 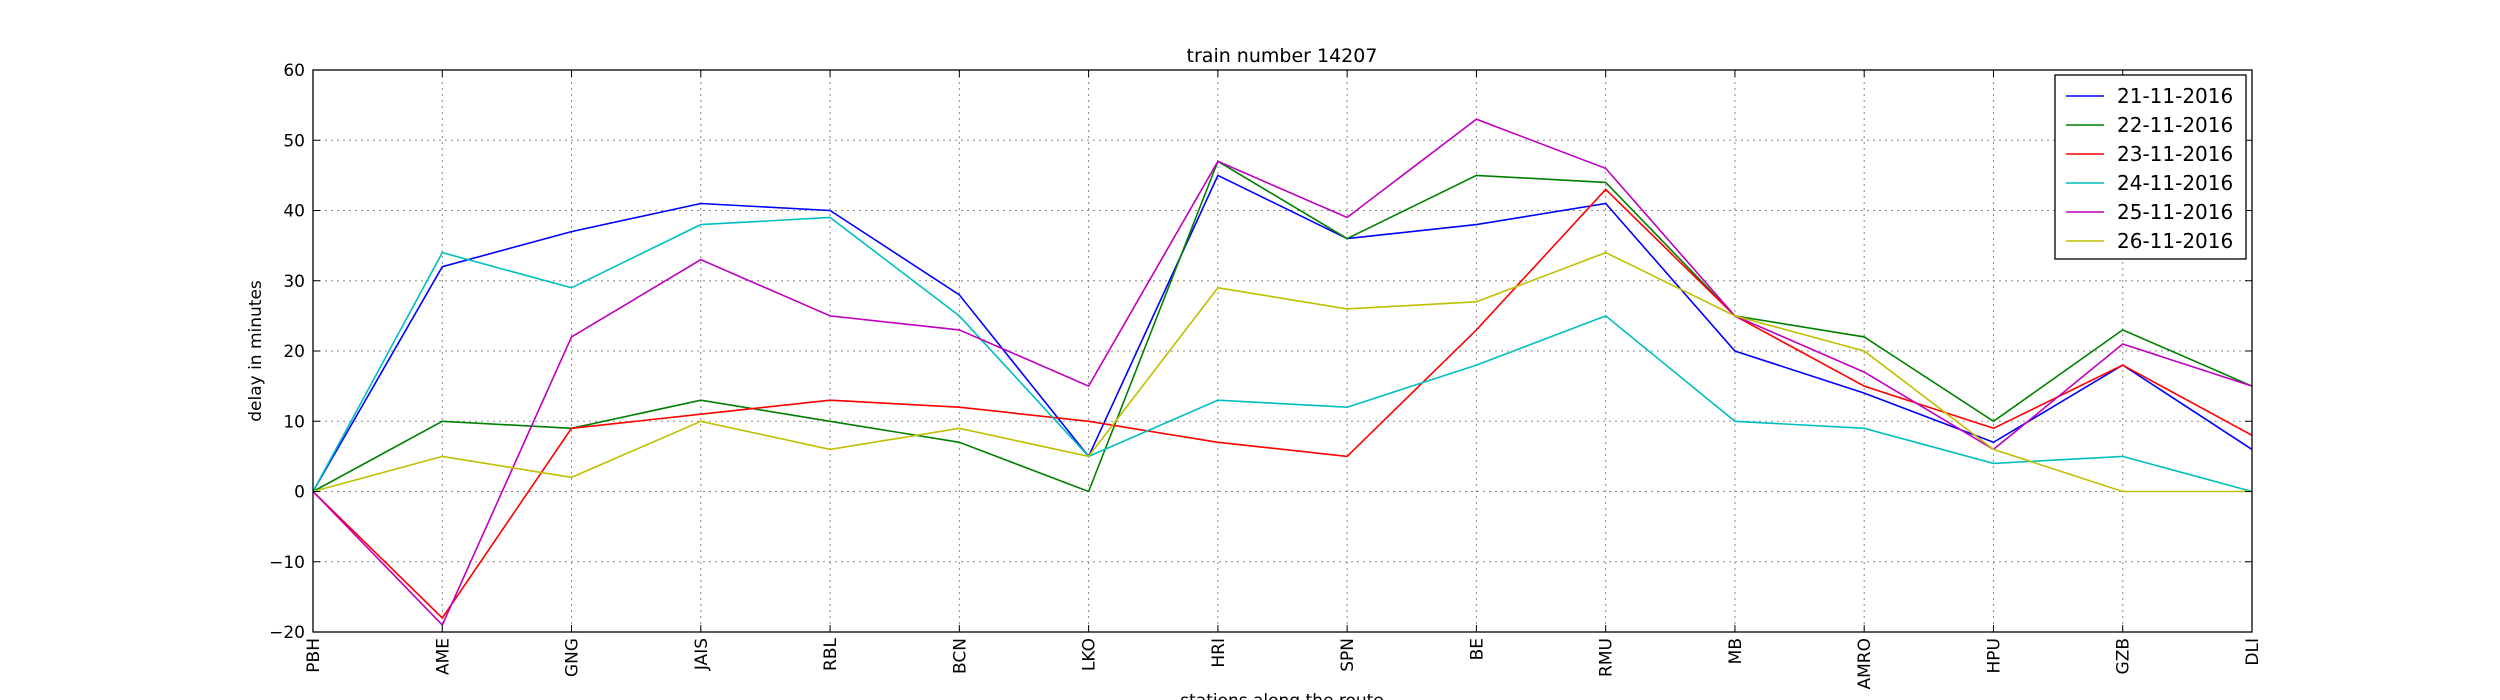 What do you see at coordinates (1348, 655) in the screenshot?
I see `x-tick-label: SPN` at bounding box center [1348, 655].